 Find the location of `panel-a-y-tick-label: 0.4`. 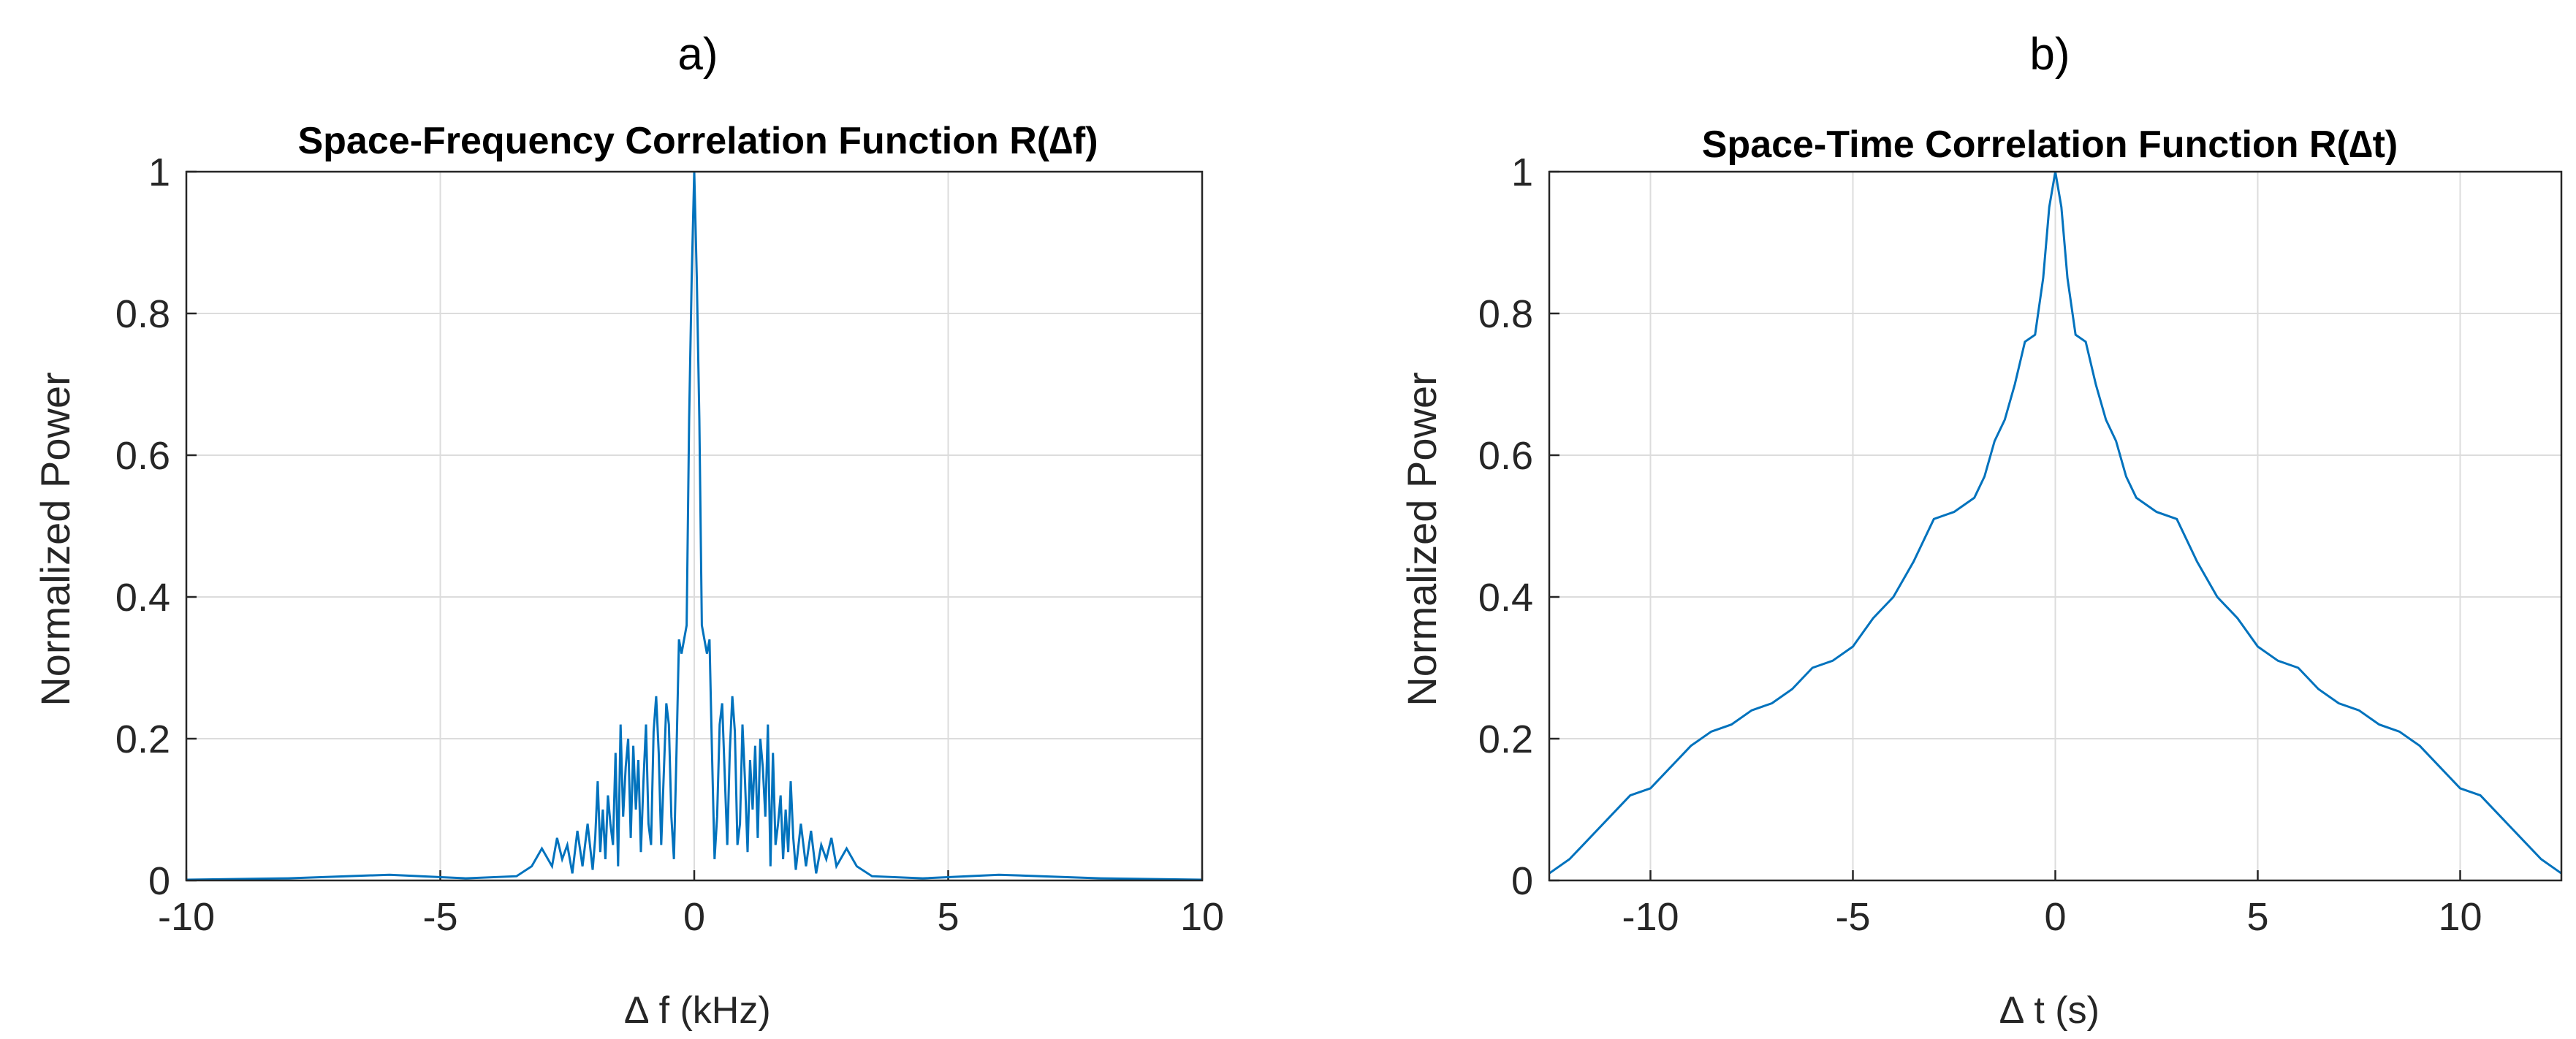

panel-a-y-tick-label: 0.4 is located at coordinates (142, 598).